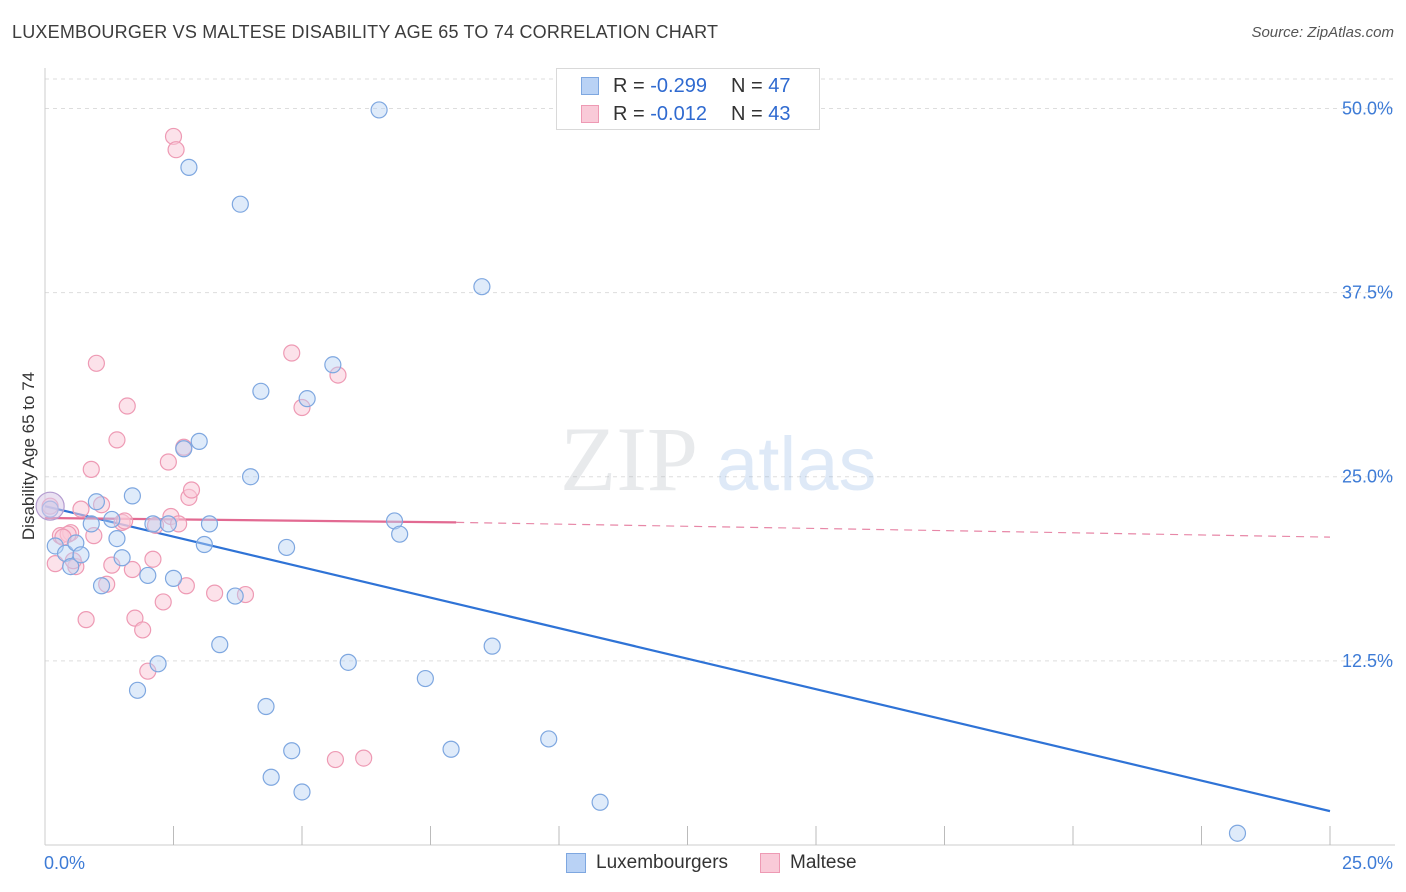 This screenshot has width=1406, height=892. I want to click on x-tick-label-left: 0.0%, so click(64, 863).